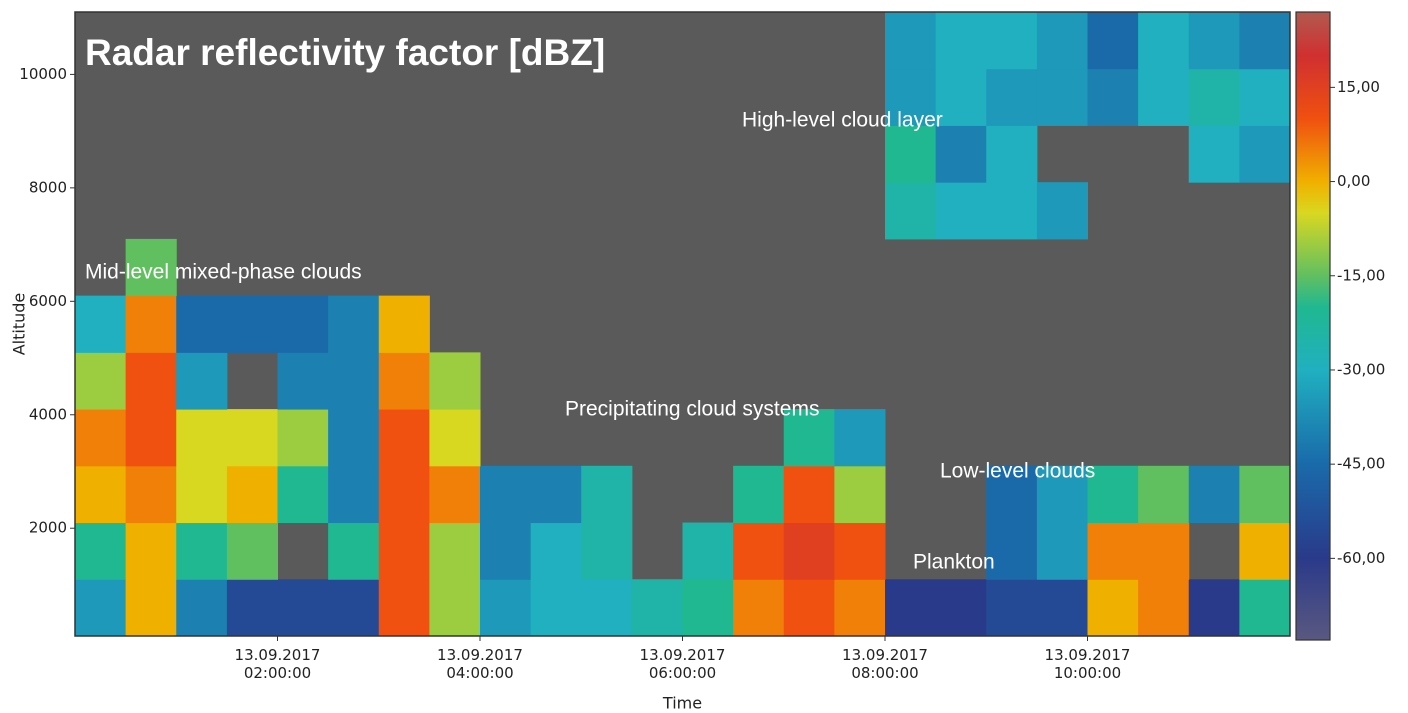  I want to click on annotation: Mid-level mixed-phase clouds, so click(223, 272).